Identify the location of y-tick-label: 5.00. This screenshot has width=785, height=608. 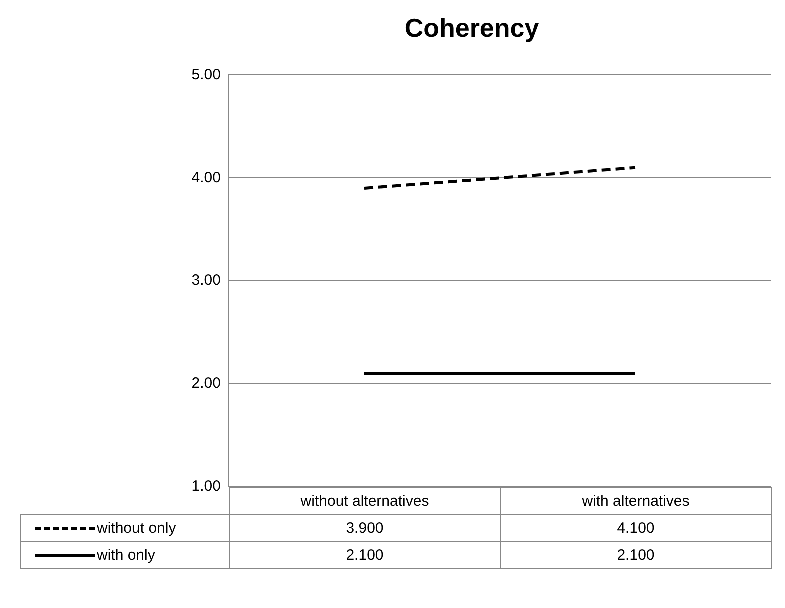
(206, 75).